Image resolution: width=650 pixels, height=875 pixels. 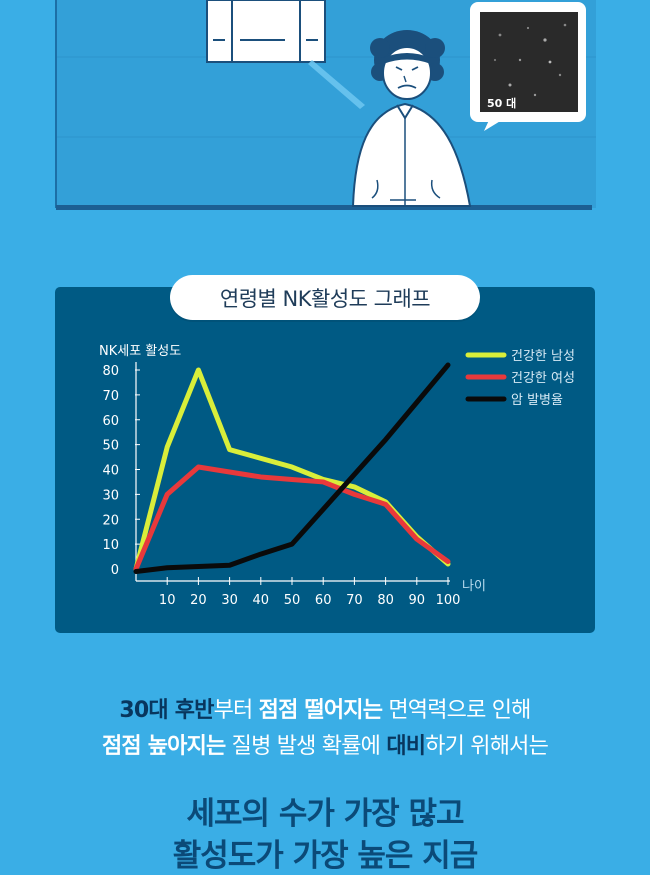 What do you see at coordinates (110, 396) in the screenshot?
I see `y-tick-label: 70` at bounding box center [110, 396].